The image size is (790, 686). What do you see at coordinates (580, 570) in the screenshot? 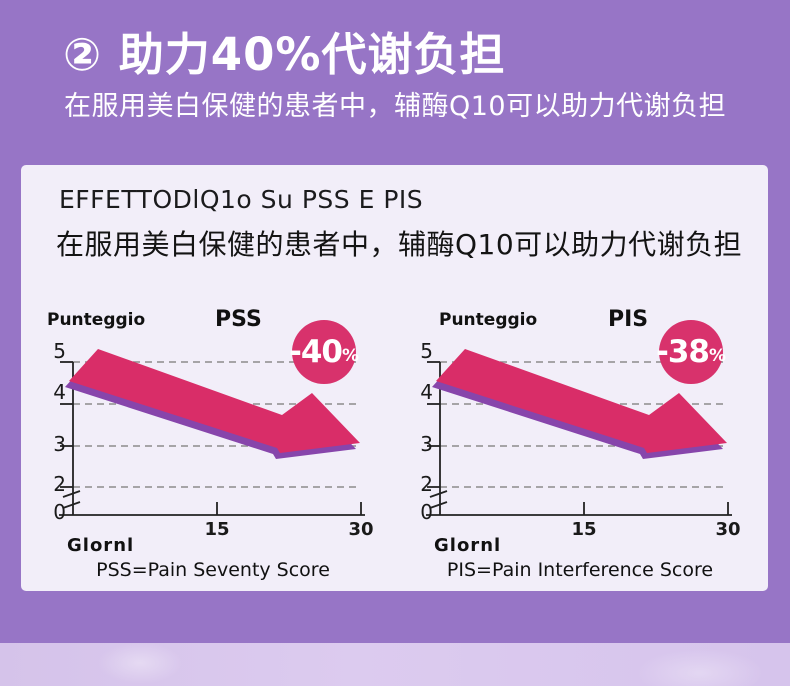
I see `chart-caption: PIS=Pain Interference Score` at bounding box center [580, 570].